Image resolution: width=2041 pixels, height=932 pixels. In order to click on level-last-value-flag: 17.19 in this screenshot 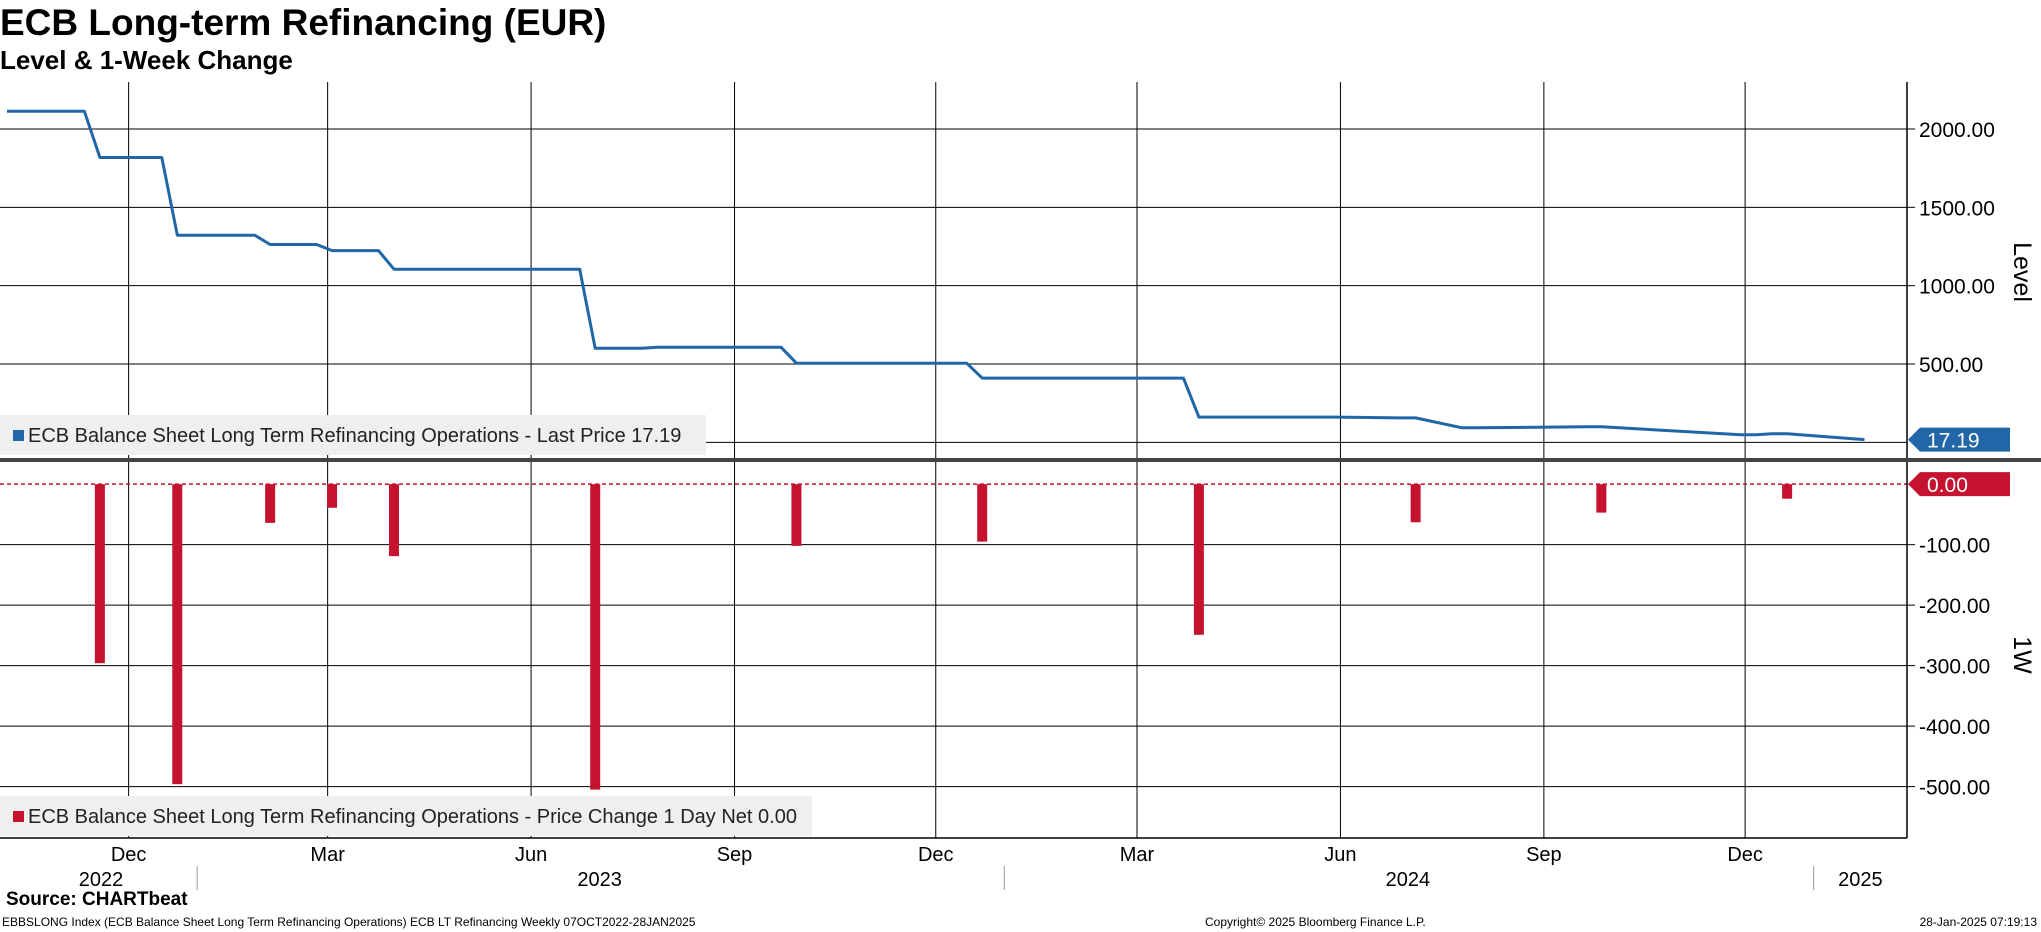, I will do `click(1959, 440)`.